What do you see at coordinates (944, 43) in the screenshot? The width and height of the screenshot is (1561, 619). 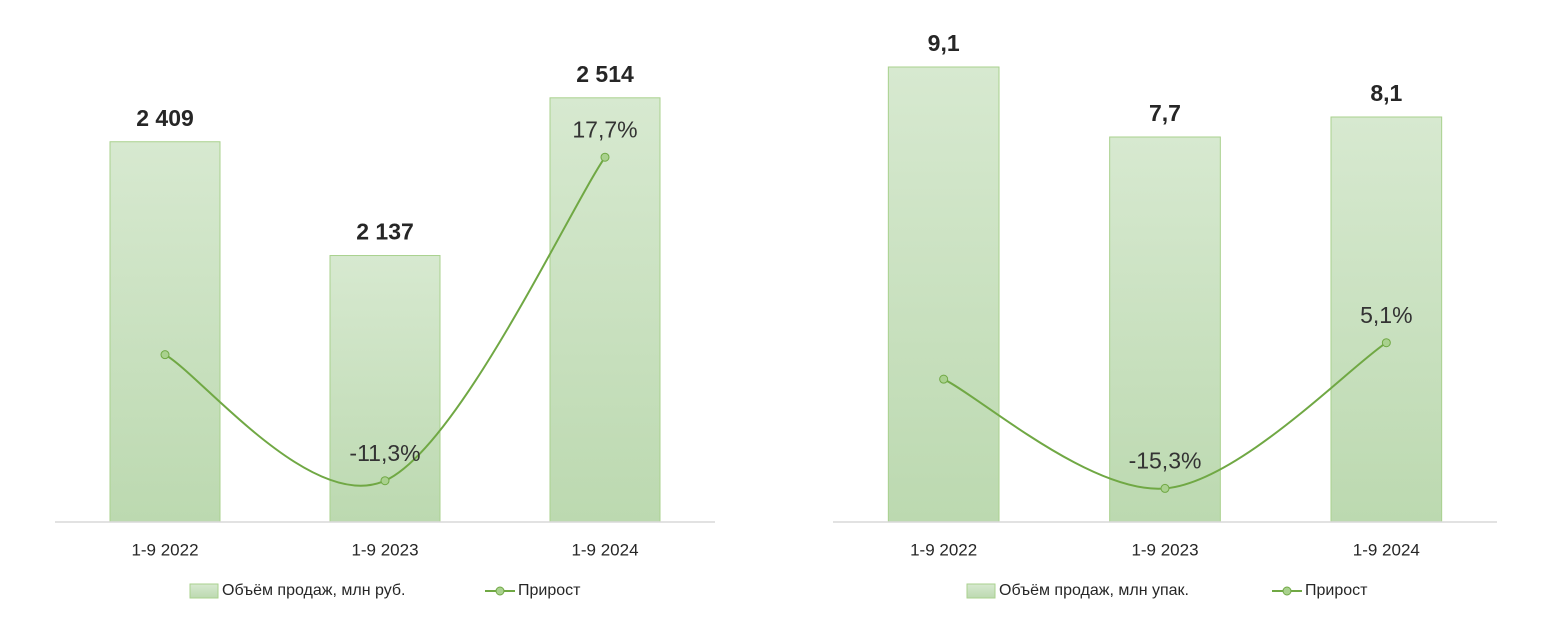 I see `bar-value-label: 9,1` at bounding box center [944, 43].